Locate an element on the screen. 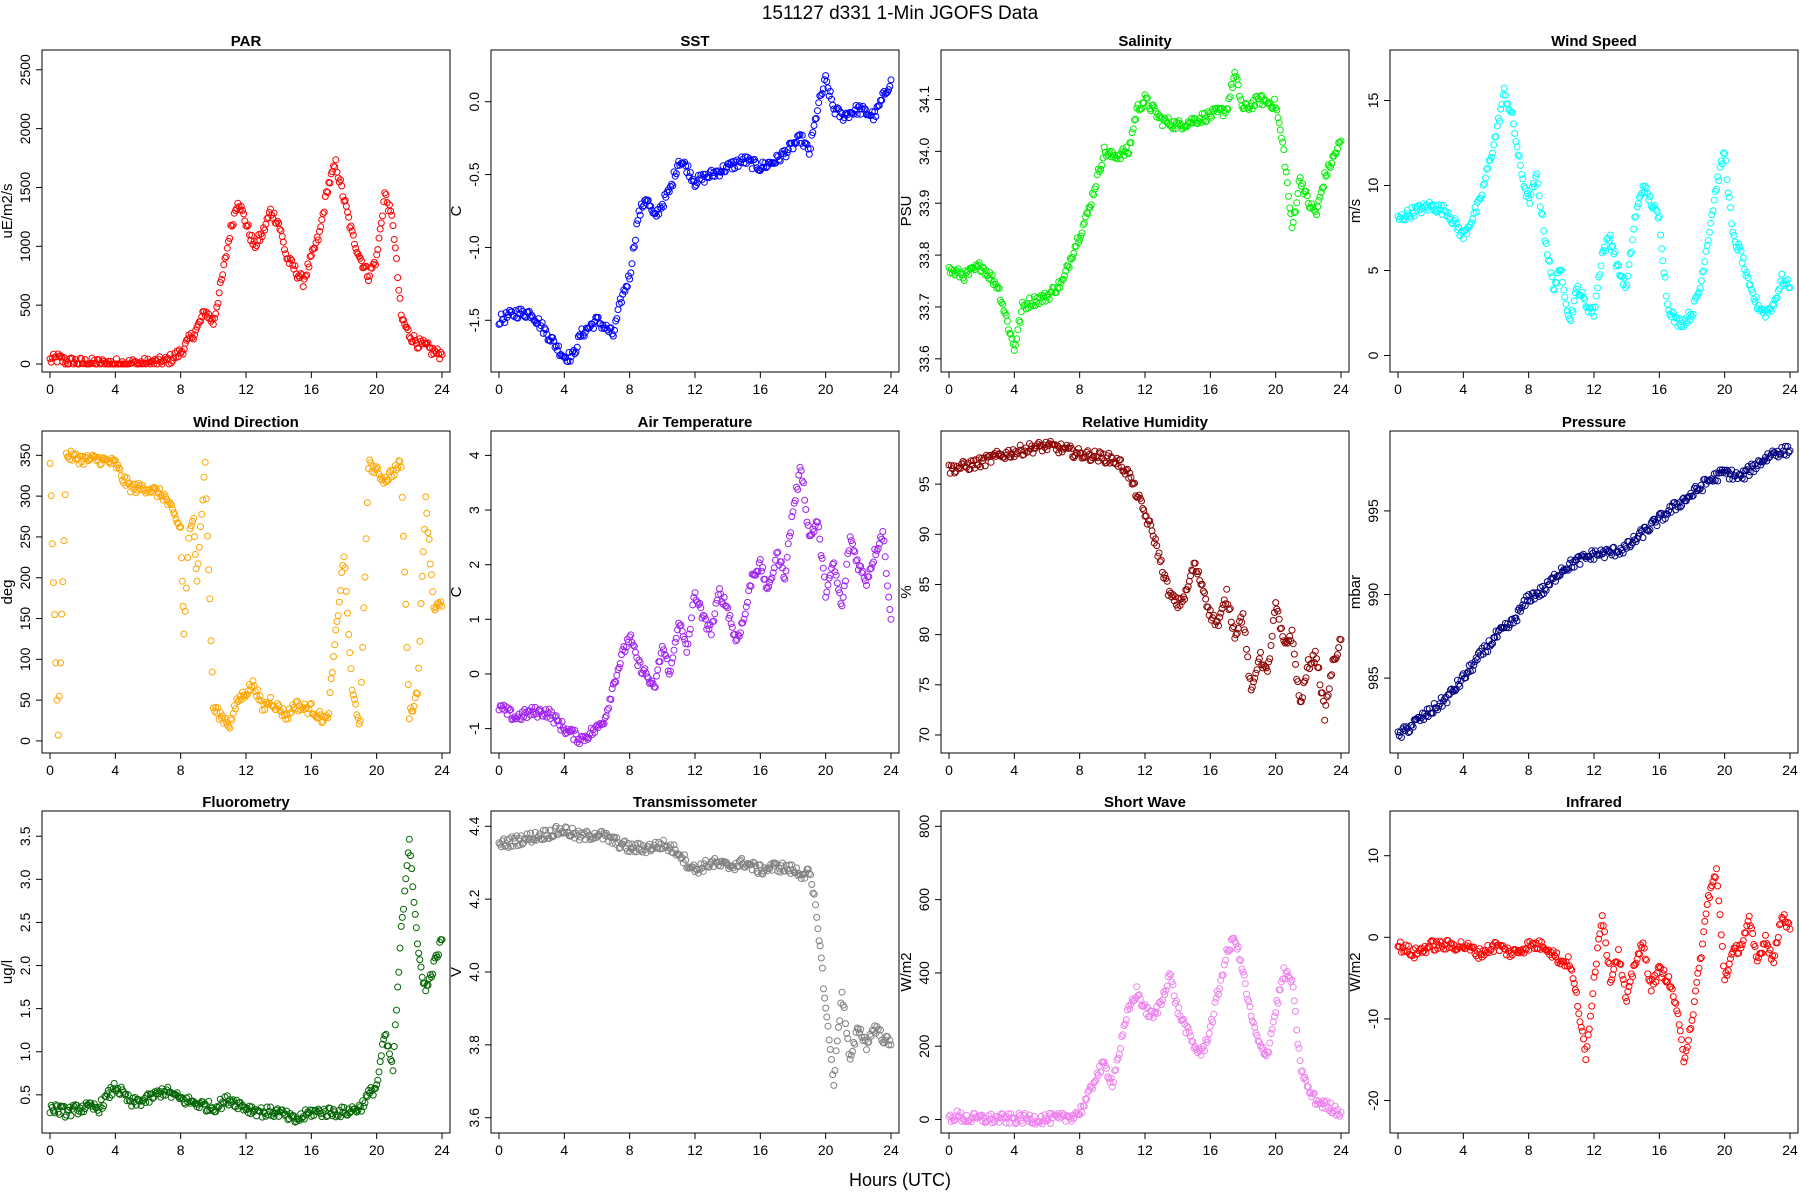 The width and height of the screenshot is (1800, 1200). y-tick-label: 4.2 is located at coordinates (474, 899).